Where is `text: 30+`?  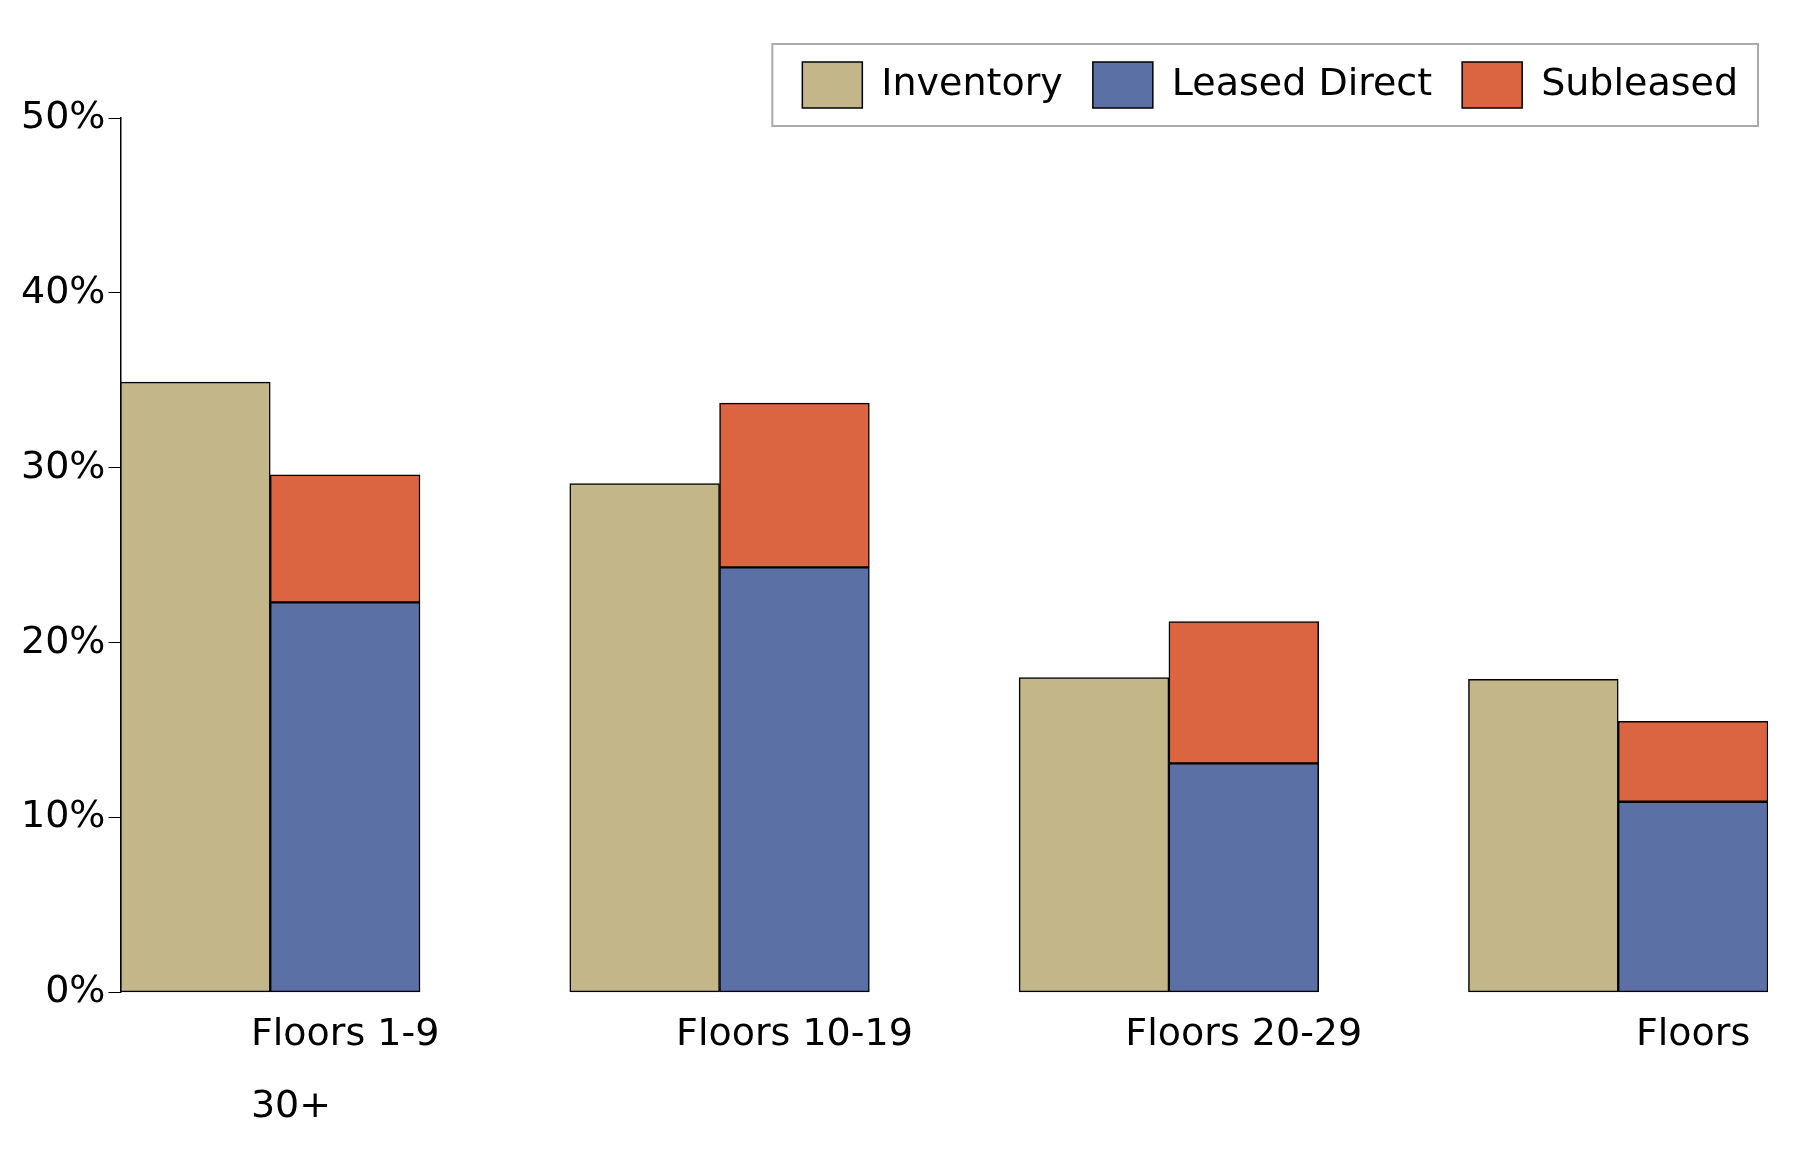
text: 30+ is located at coordinates (291, 1103).